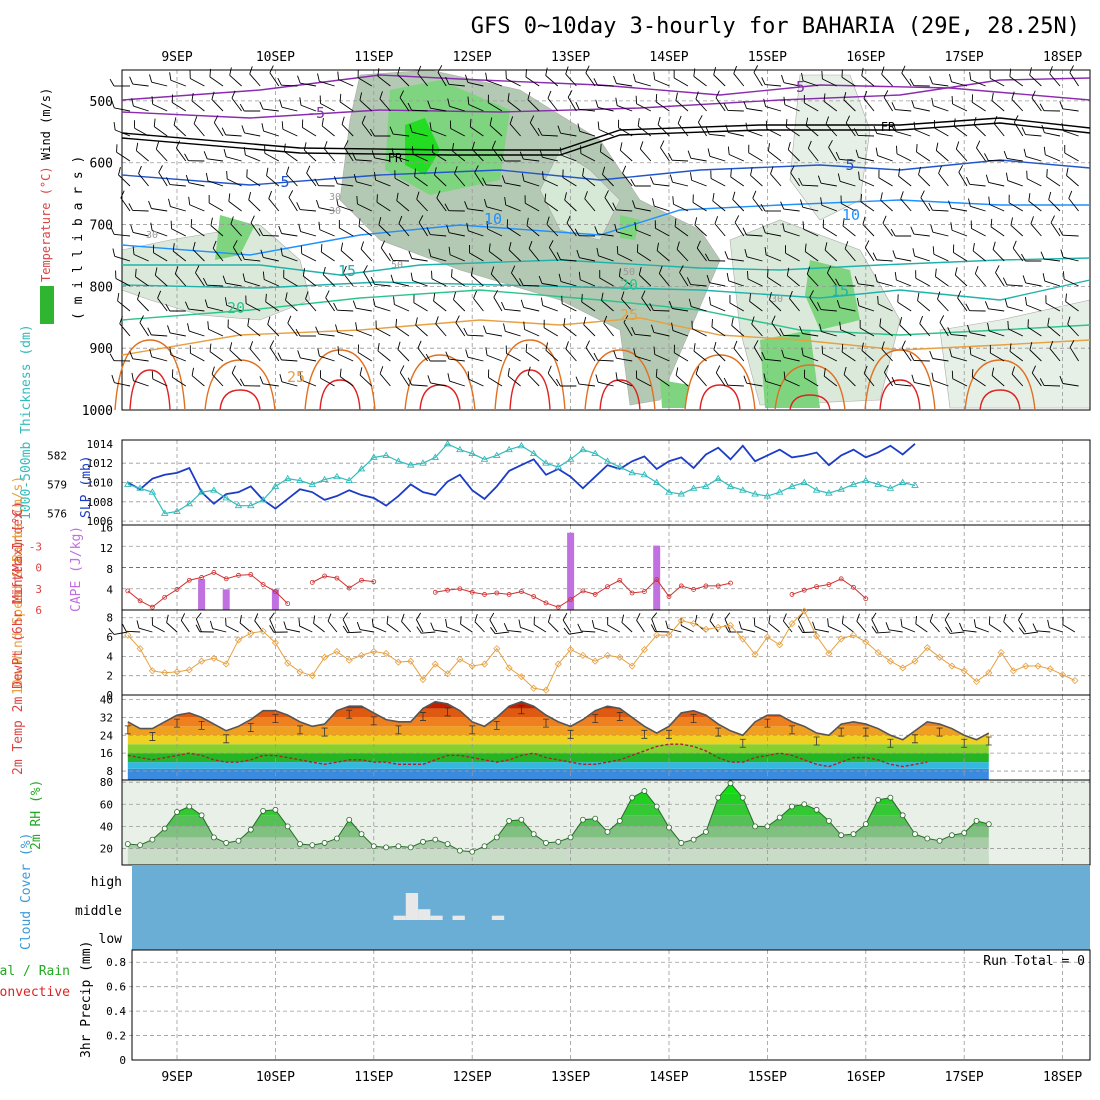 The height and width of the screenshot is (1100, 1100). I want to click on temperature-tick: 32, so click(106, 717).